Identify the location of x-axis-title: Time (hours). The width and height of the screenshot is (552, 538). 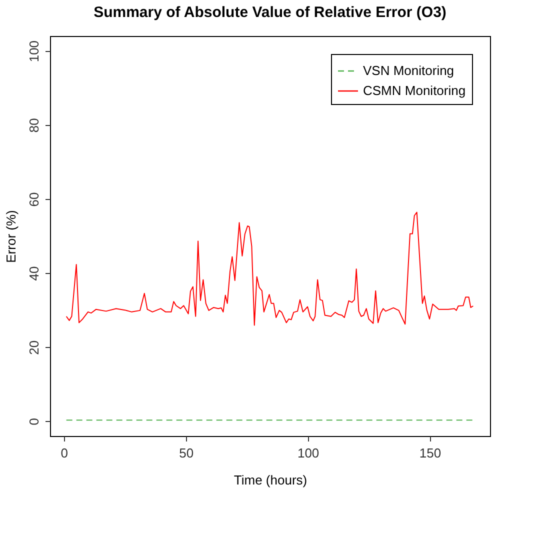
(271, 480).